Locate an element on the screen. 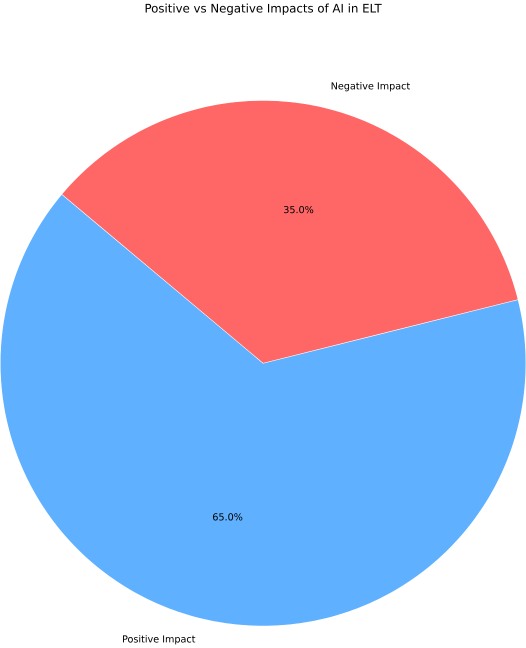  chart-title: Positive vs Negative Impacts of AI in ELT is located at coordinates (264, 9).